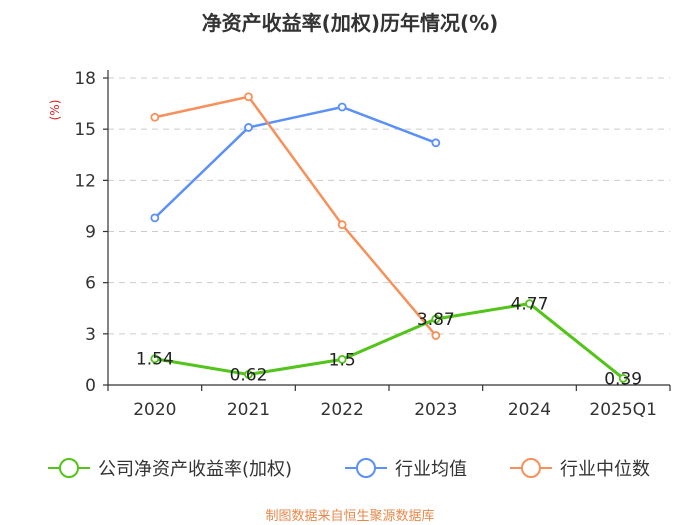  I want to click on data-label: 0.39, so click(623, 379).